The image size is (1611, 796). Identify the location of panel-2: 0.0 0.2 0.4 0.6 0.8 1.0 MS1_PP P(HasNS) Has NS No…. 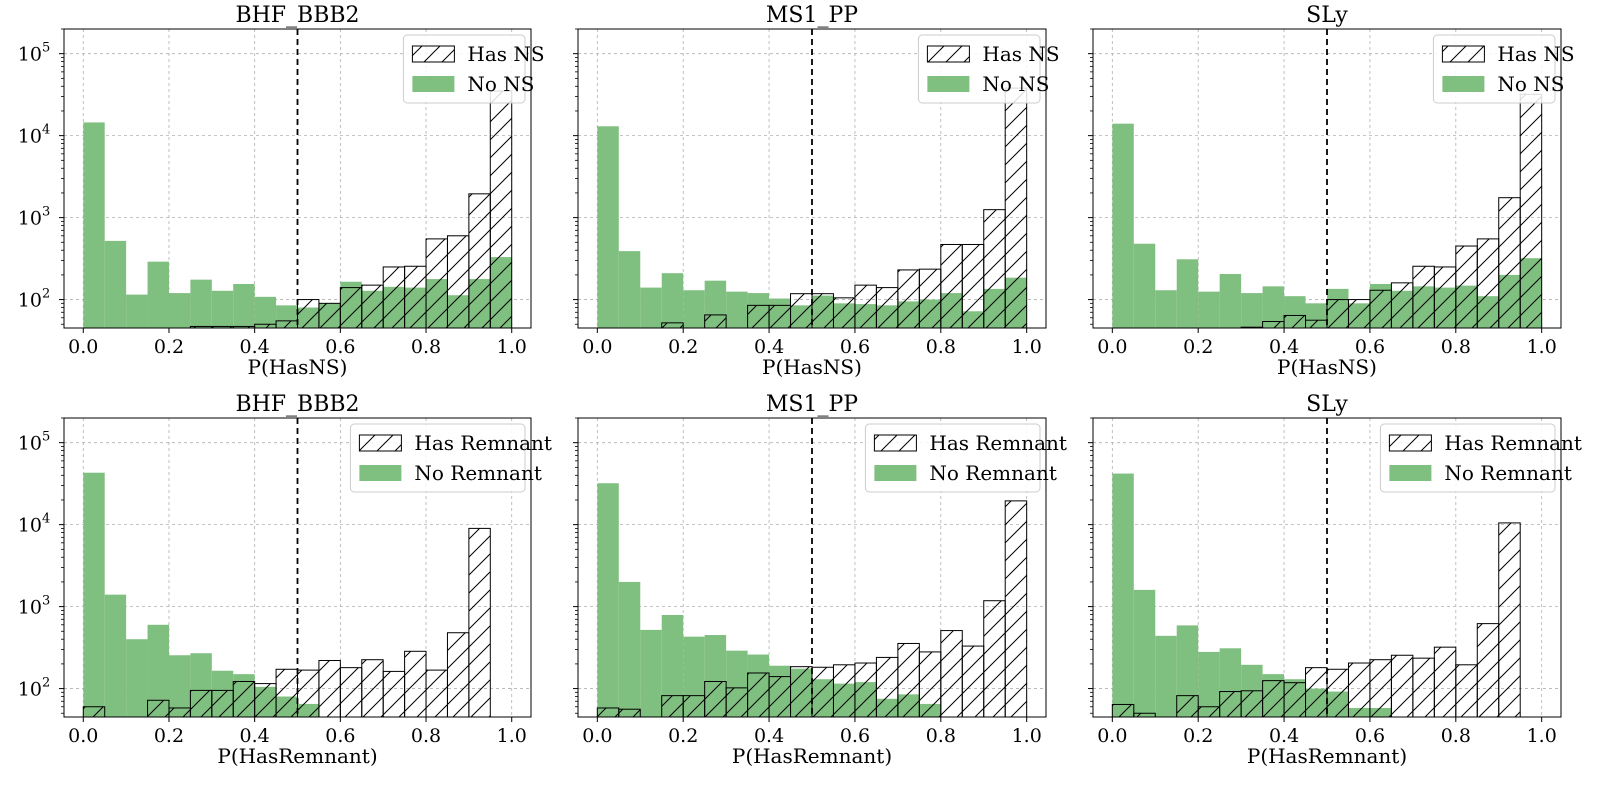
(816, 191).